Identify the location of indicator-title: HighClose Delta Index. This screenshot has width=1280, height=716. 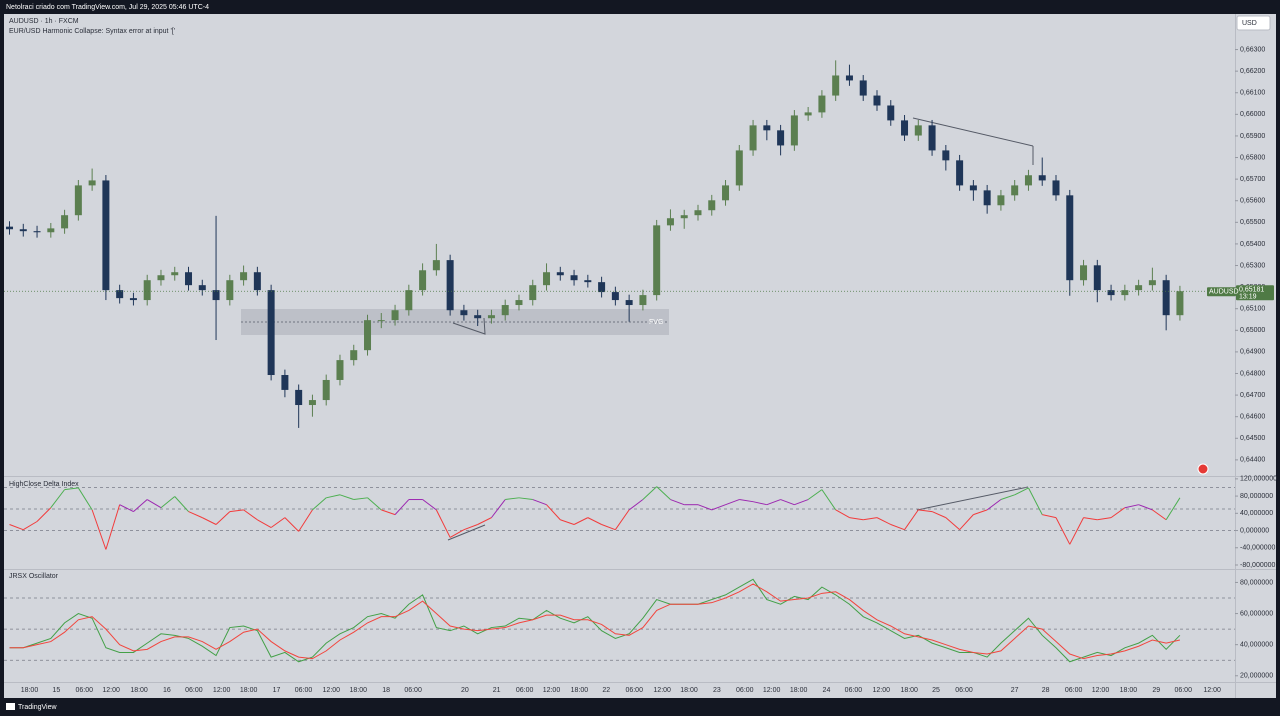
(44, 484).